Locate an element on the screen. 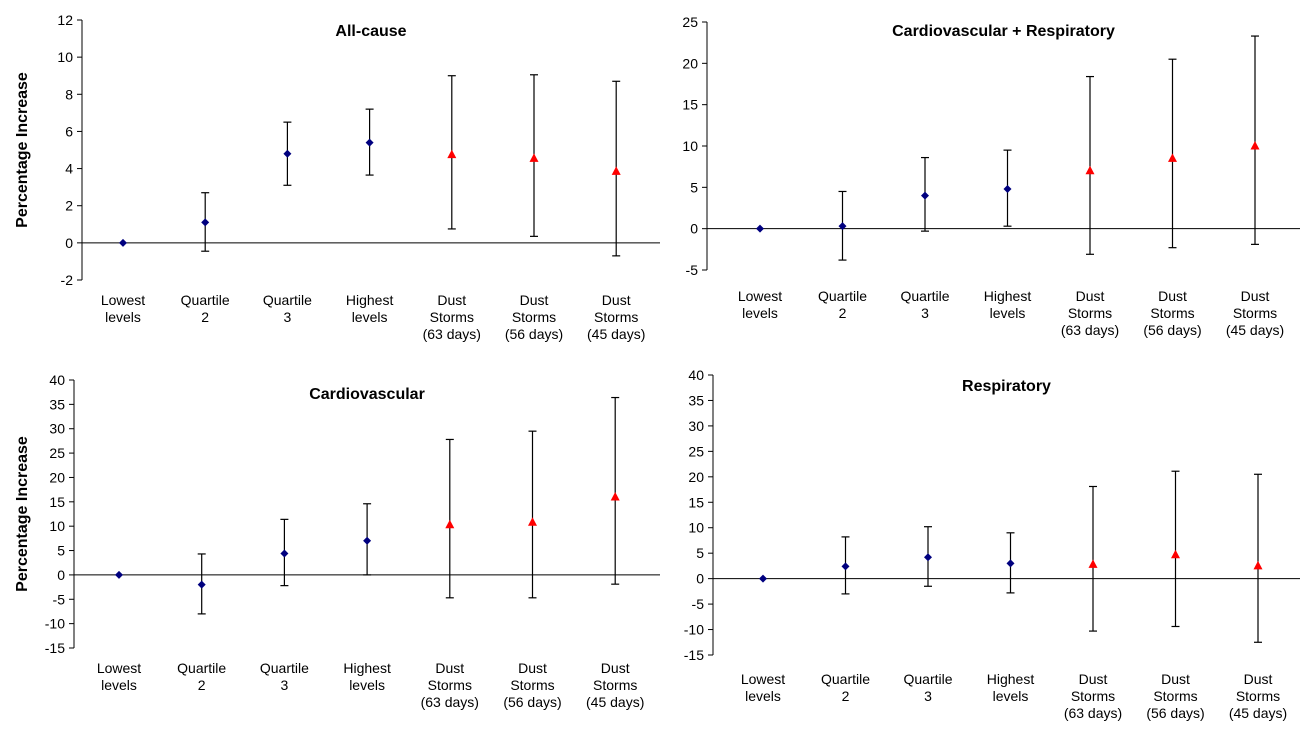 Image resolution: width=1303 pixels, height=732 pixels. y-tick-label: 6 is located at coordinates (69, 131).